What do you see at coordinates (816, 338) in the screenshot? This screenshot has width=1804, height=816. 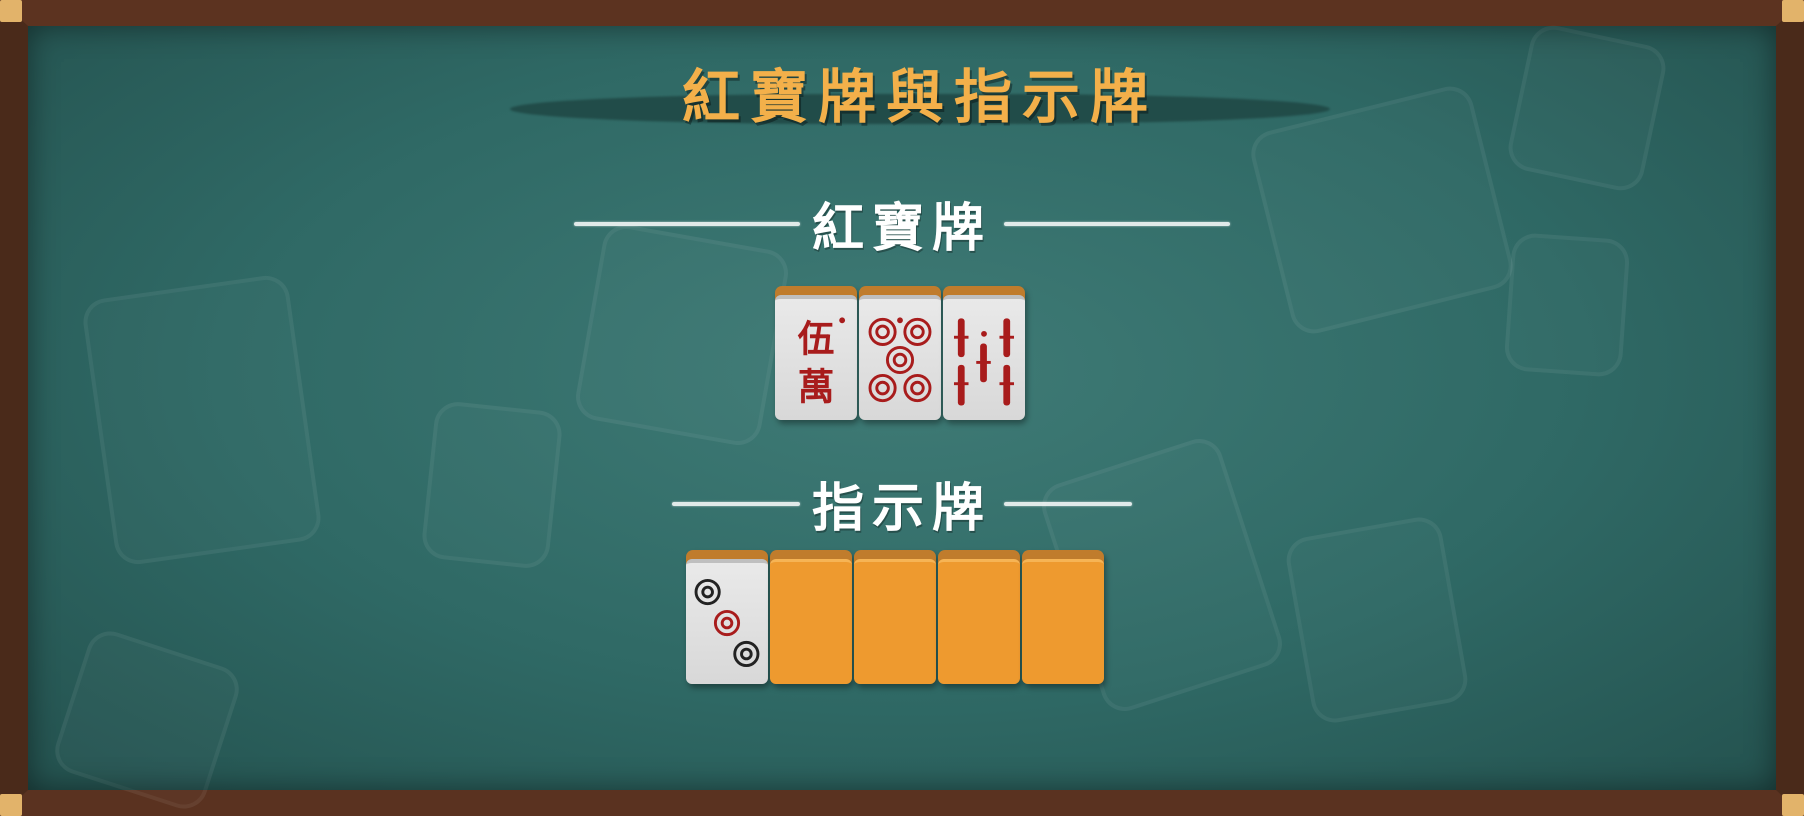 I see `svg-text: 伍` at bounding box center [816, 338].